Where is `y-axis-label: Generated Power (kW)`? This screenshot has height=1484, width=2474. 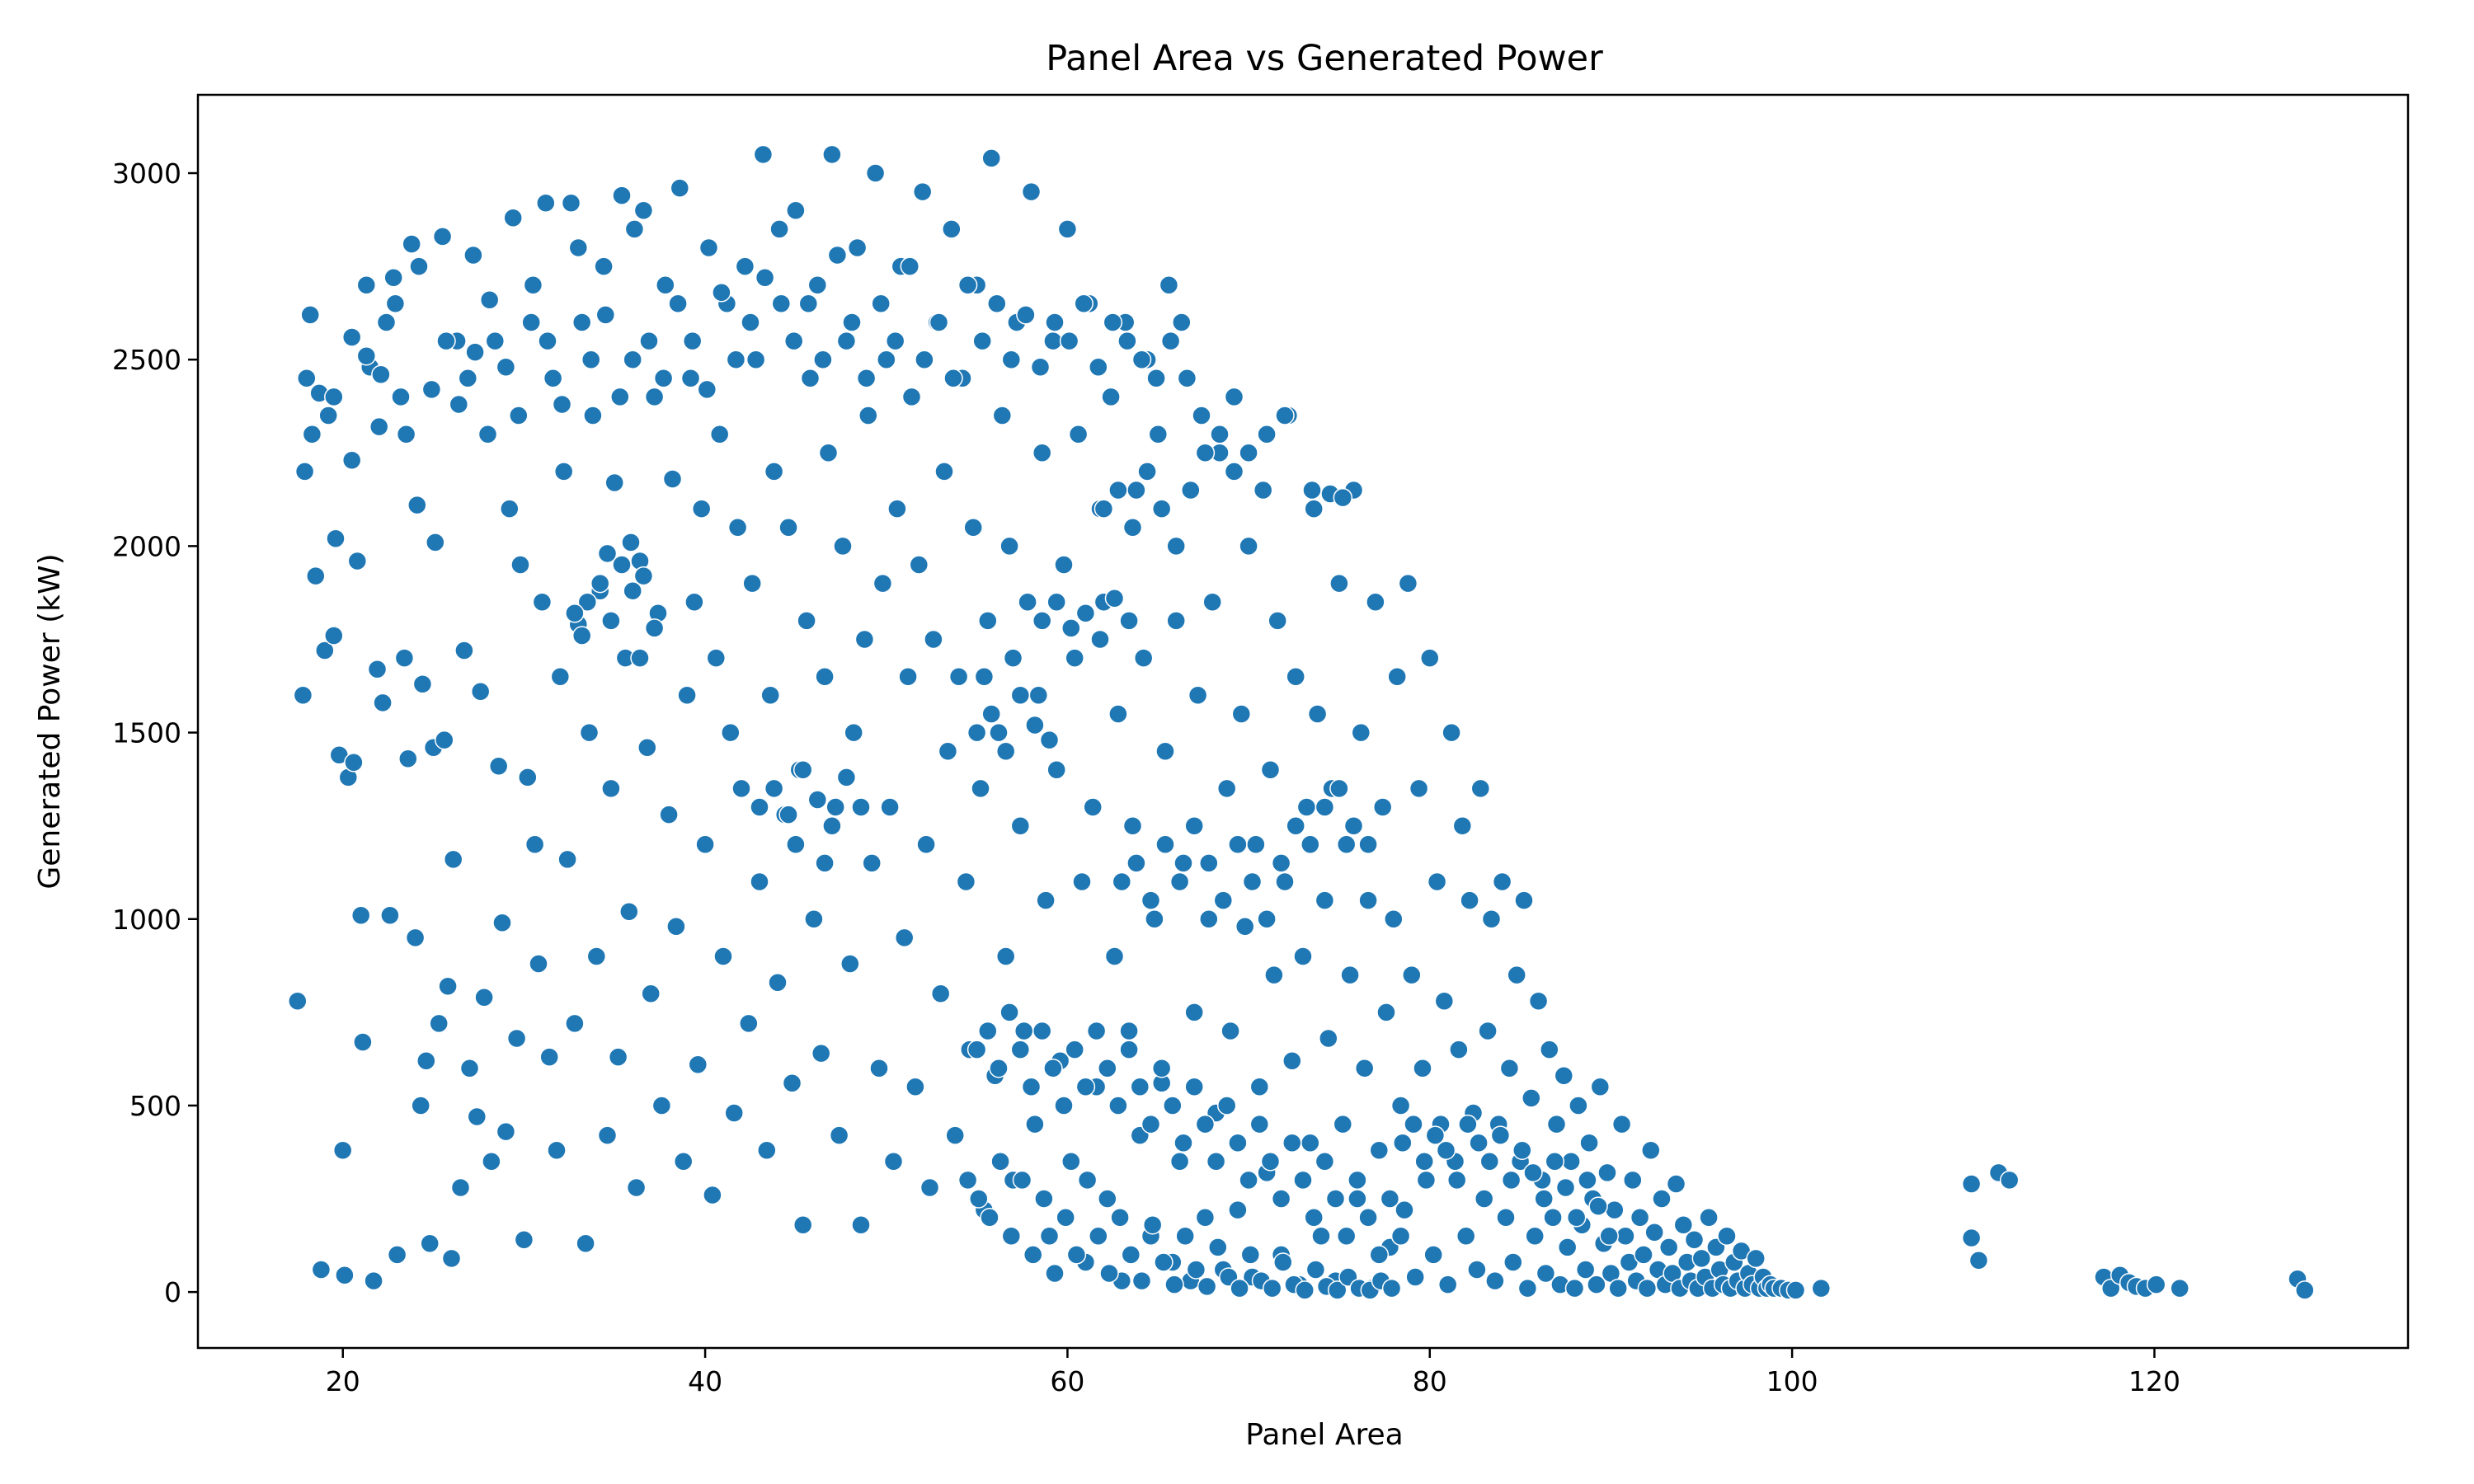
y-axis-label: Generated Power (kW) is located at coordinates (50, 721).